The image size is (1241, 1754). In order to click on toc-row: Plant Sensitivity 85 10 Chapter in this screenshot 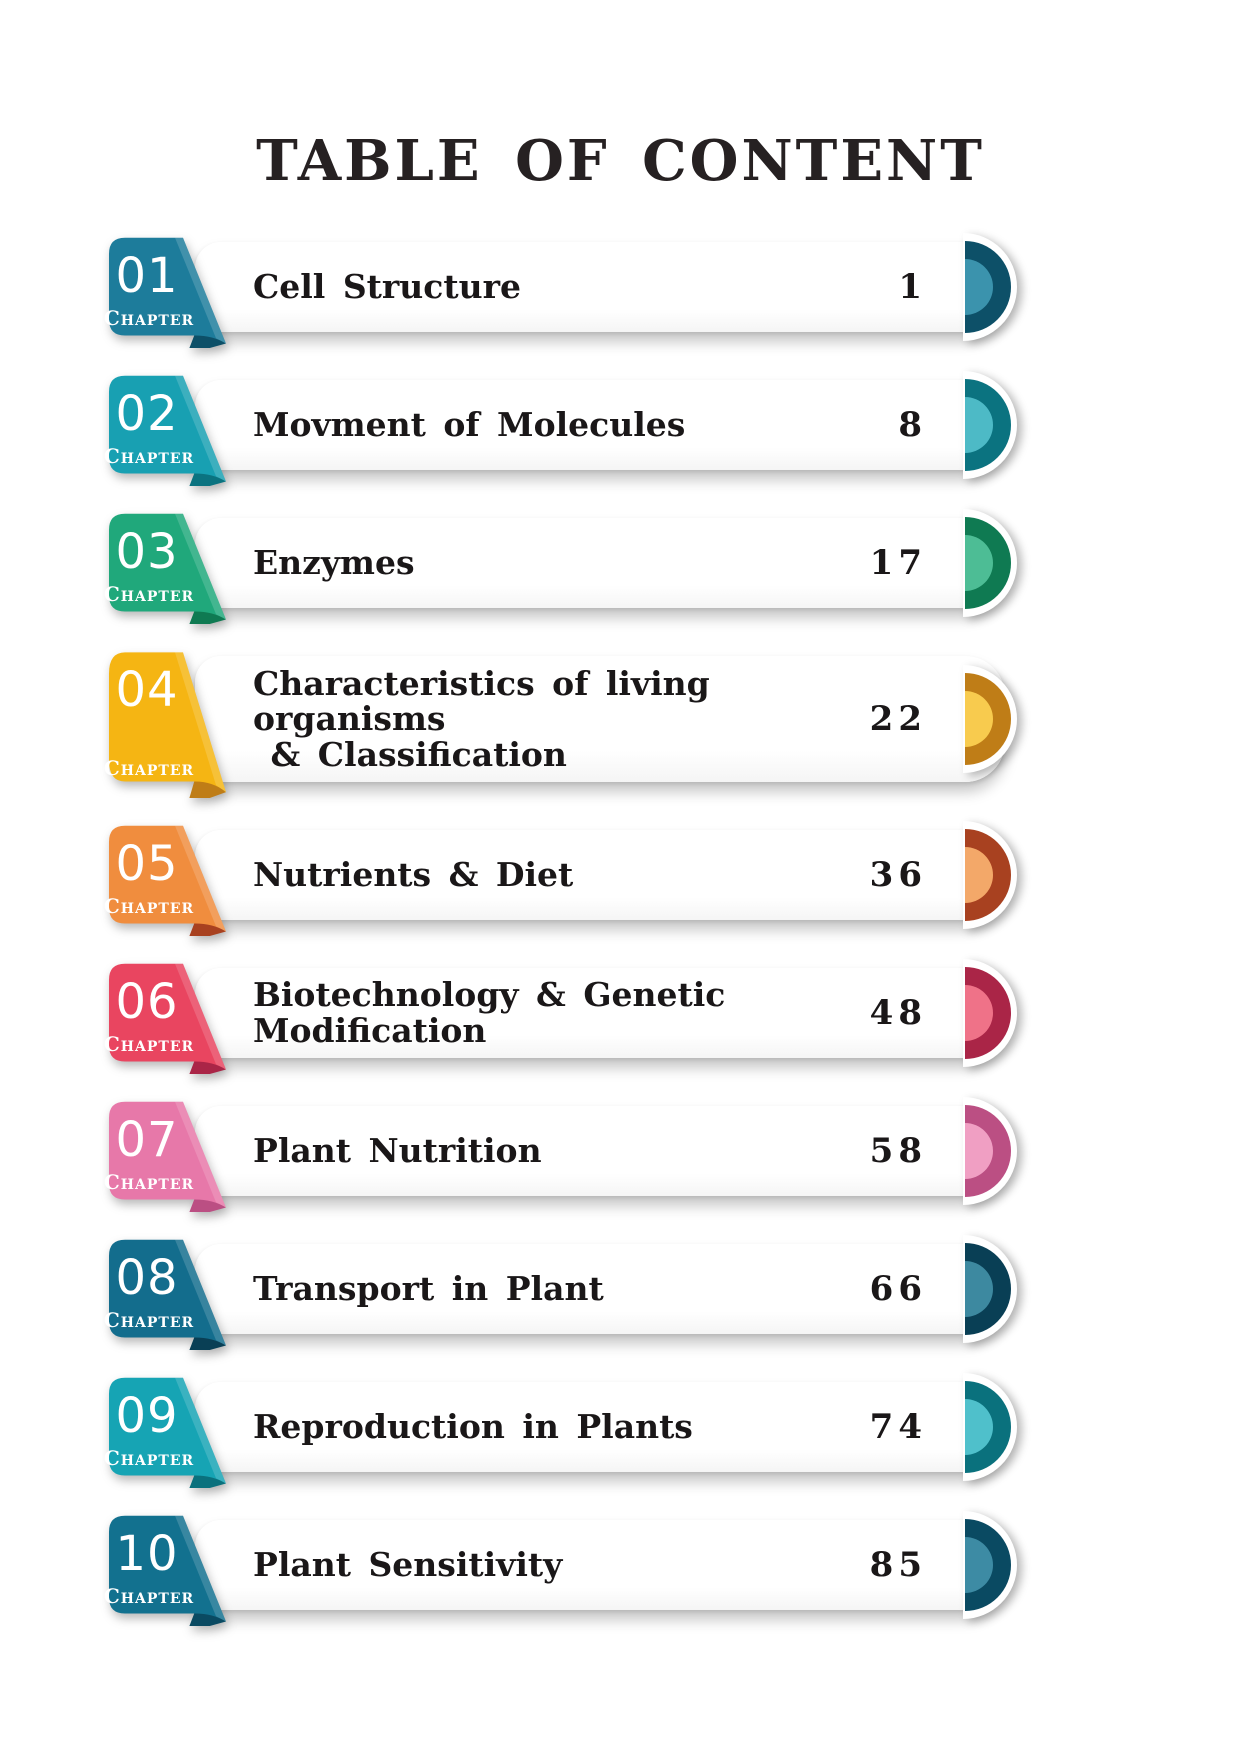, I will do `click(556, 1568)`.